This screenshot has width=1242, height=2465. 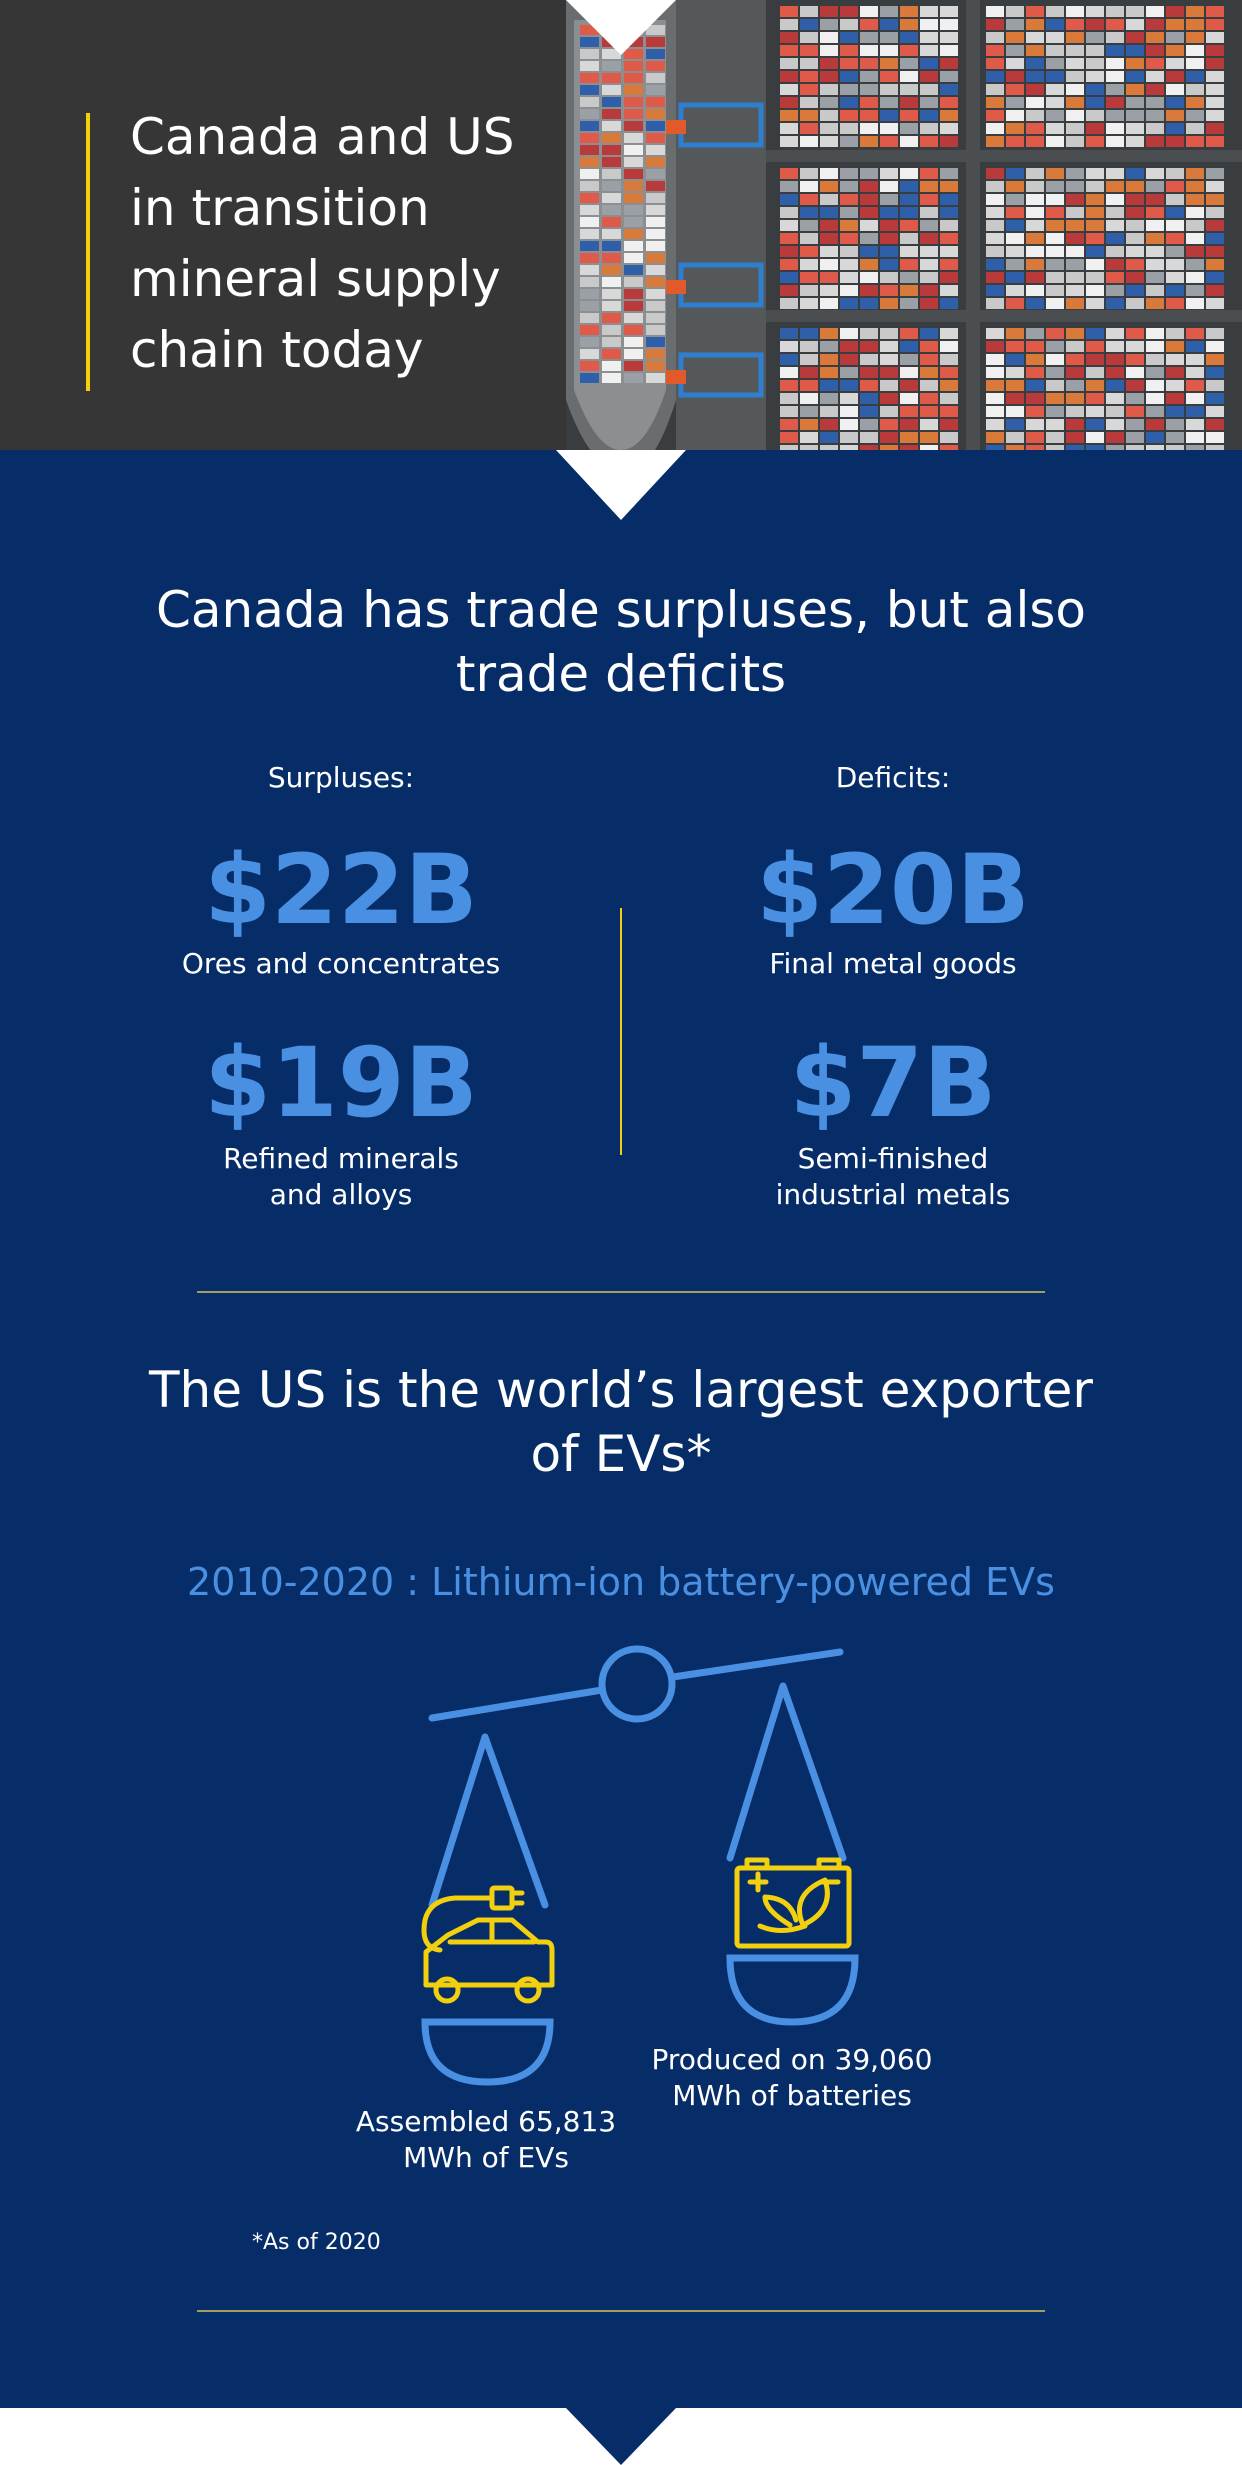 What do you see at coordinates (893, 777) in the screenshot?
I see `deficits-label: Deficits:` at bounding box center [893, 777].